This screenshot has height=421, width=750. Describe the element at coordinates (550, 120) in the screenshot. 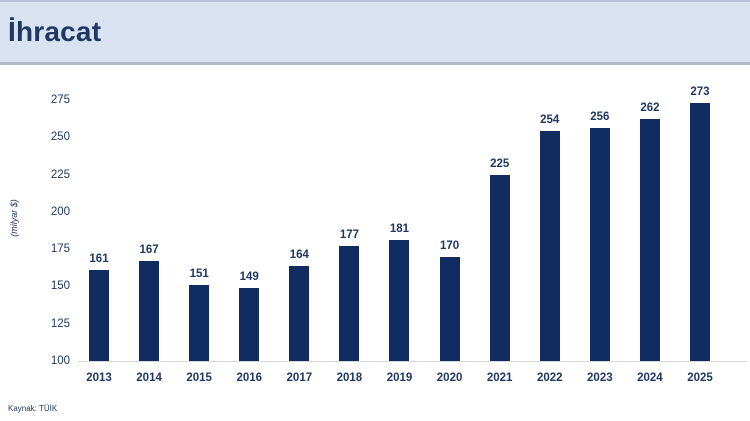

I see `bar-value-label: 254` at that location.